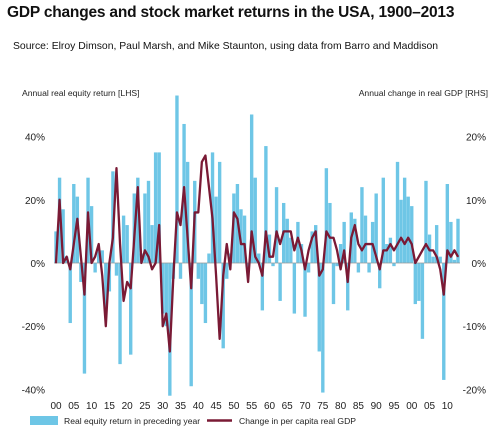  What do you see at coordinates (270, 406) in the screenshot?
I see `x-tick-label: 60` at bounding box center [270, 406].